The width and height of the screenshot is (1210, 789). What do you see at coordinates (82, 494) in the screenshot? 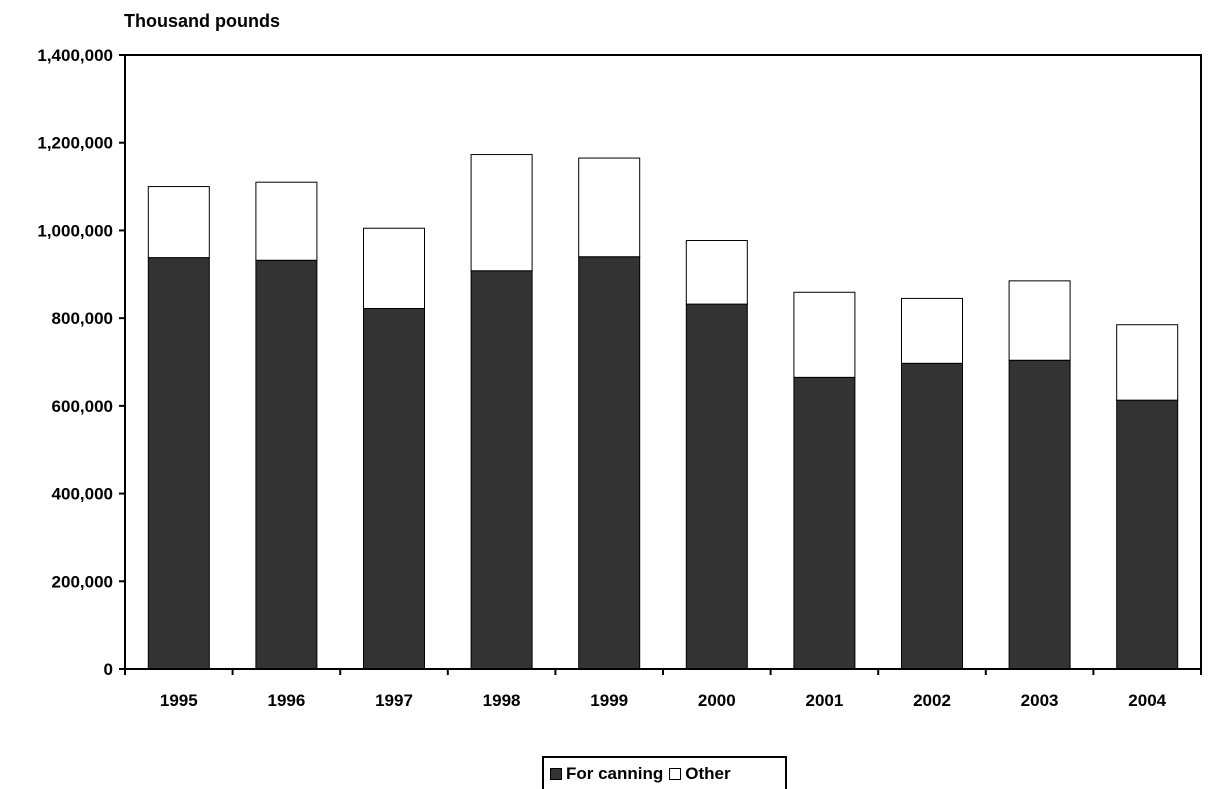
I see `y-tick-label: 400,000` at bounding box center [82, 494].